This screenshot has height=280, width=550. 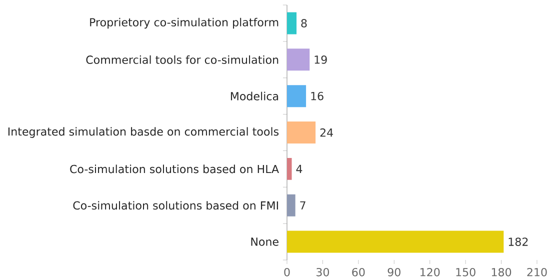 I want to click on x-tick-label: 90, so click(x=394, y=272).